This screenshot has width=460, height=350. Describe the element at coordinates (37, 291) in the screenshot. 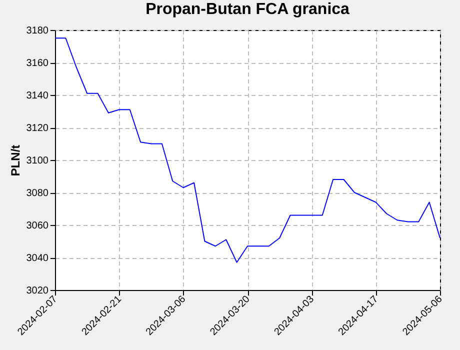

I see `y-tick-label: 3020` at that location.